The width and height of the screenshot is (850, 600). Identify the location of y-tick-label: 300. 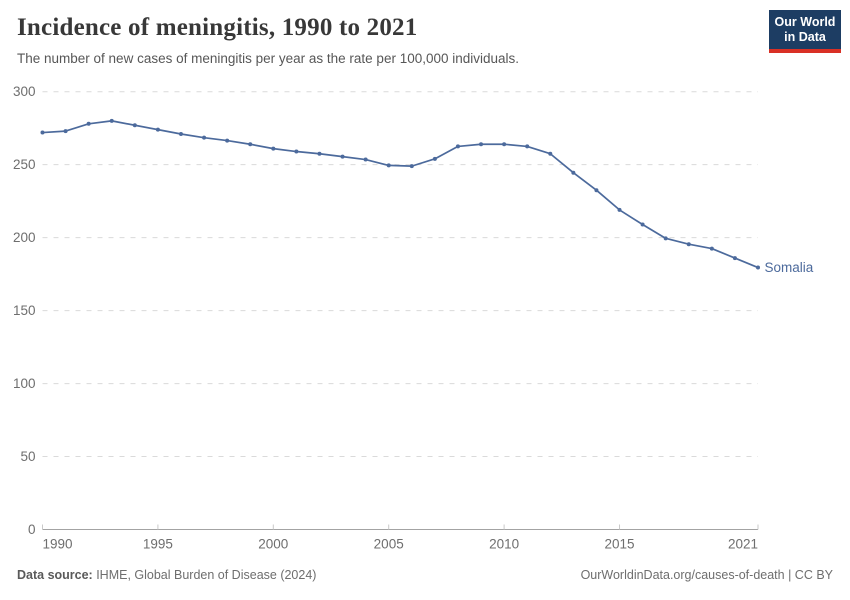
(24, 91).